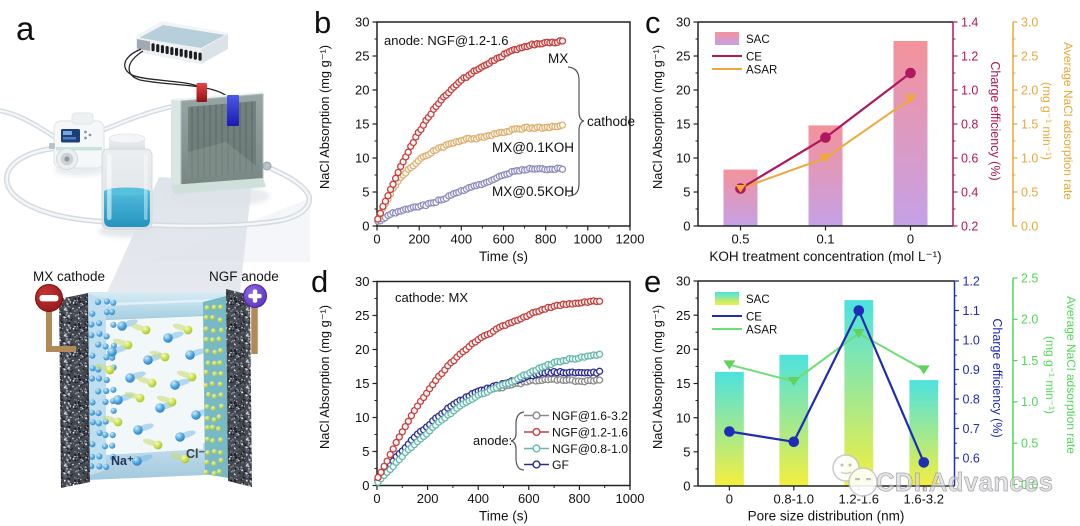 The width and height of the screenshot is (1080, 526). I want to click on svg-text: ASAR, so click(761, 331).